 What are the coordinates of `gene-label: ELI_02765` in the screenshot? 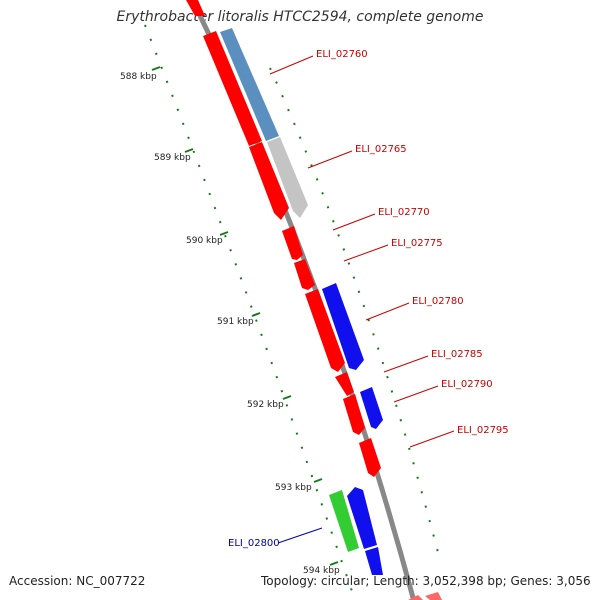 It's located at (381, 149).